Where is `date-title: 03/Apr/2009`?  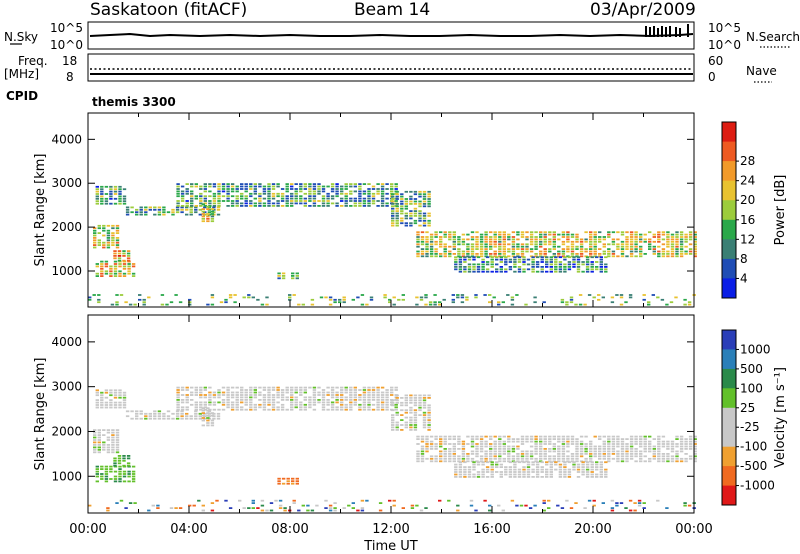
date-title: 03/Apr/2009 is located at coordinates (643, 10).